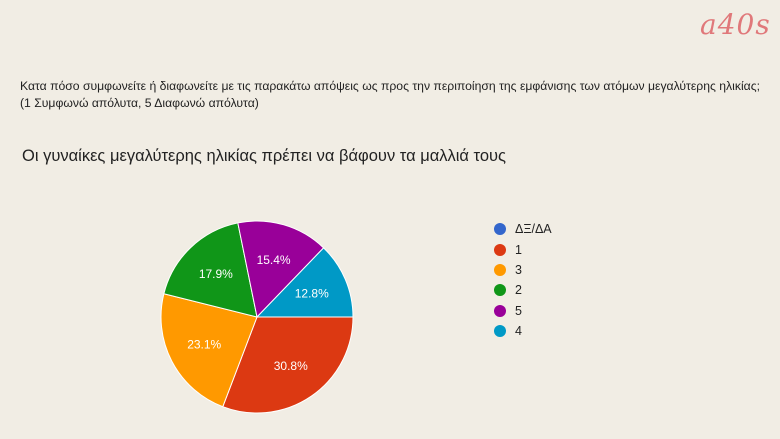 This screenshot has height=439, width=780. Describe the element at coordinates (523, 311) in the screenshot. I see `legend-item-5: 5` at that location.